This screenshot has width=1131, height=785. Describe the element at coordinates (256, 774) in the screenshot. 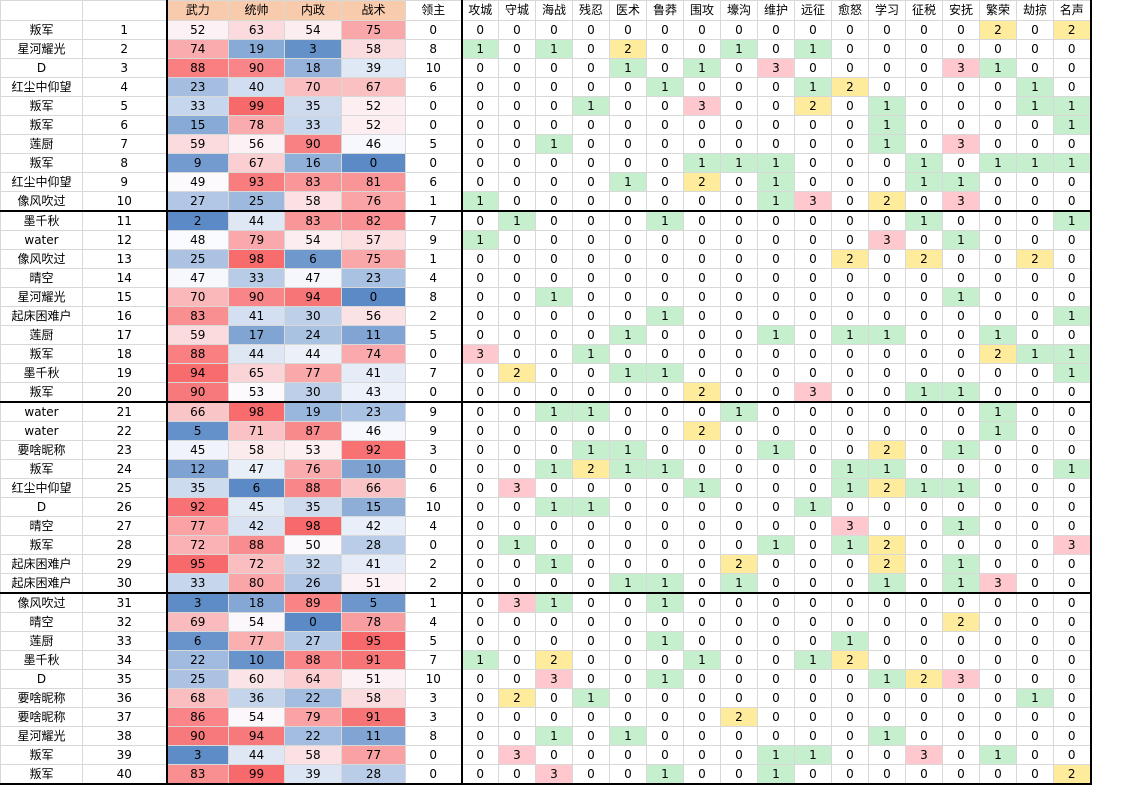

I see `cell-stat-2: 99` at that location.